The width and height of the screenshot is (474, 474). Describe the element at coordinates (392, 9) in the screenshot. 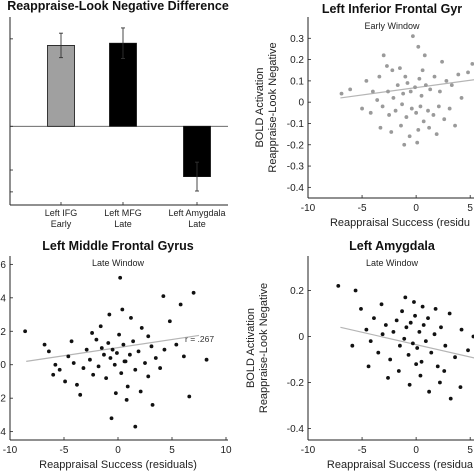

I see `scatter-title: Left Inferior Frontal Gyr` at that location.